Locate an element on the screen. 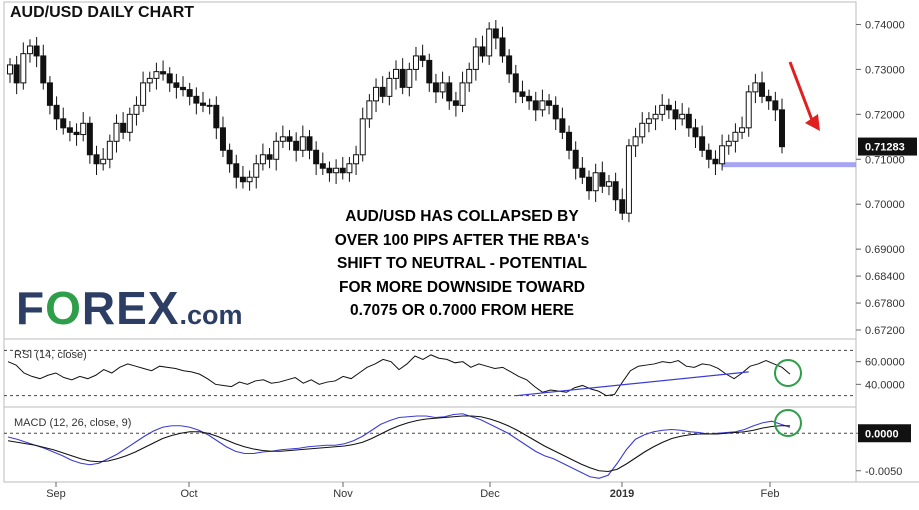  x-tick-label: Dec is located at coordinates (490, 494).